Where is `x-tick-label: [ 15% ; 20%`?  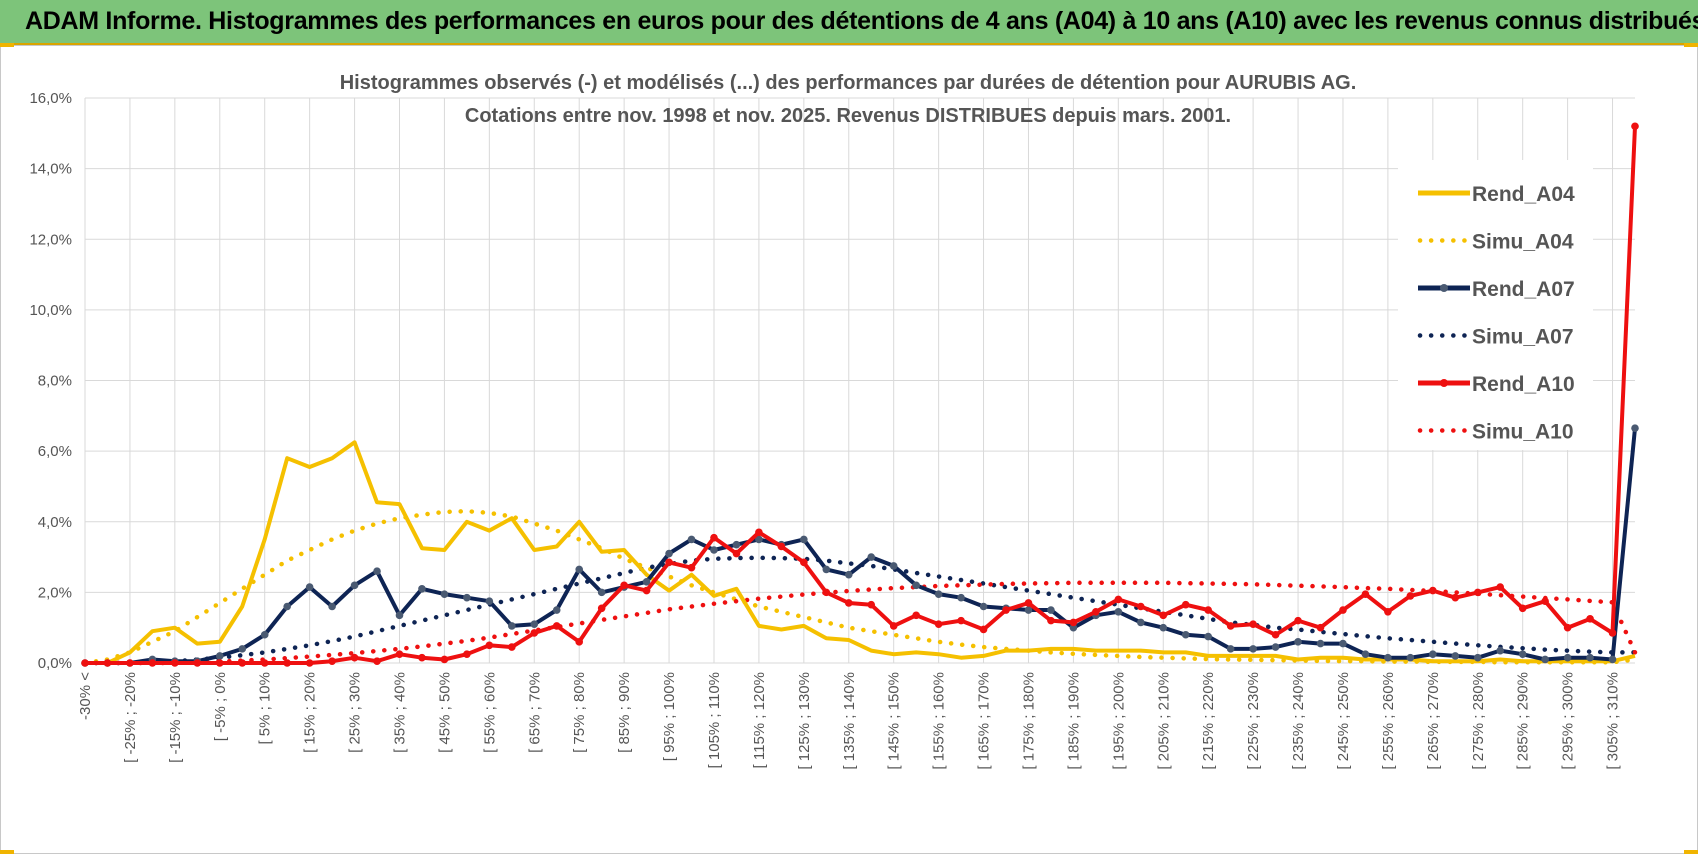
x-tick-label: [ 15% ; 20% is located at coordinates (310, 712).